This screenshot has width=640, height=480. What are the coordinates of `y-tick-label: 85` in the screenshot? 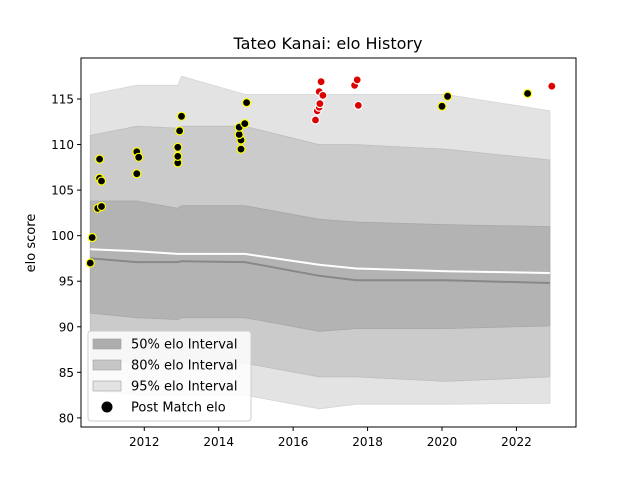 It's located at (66, 373).